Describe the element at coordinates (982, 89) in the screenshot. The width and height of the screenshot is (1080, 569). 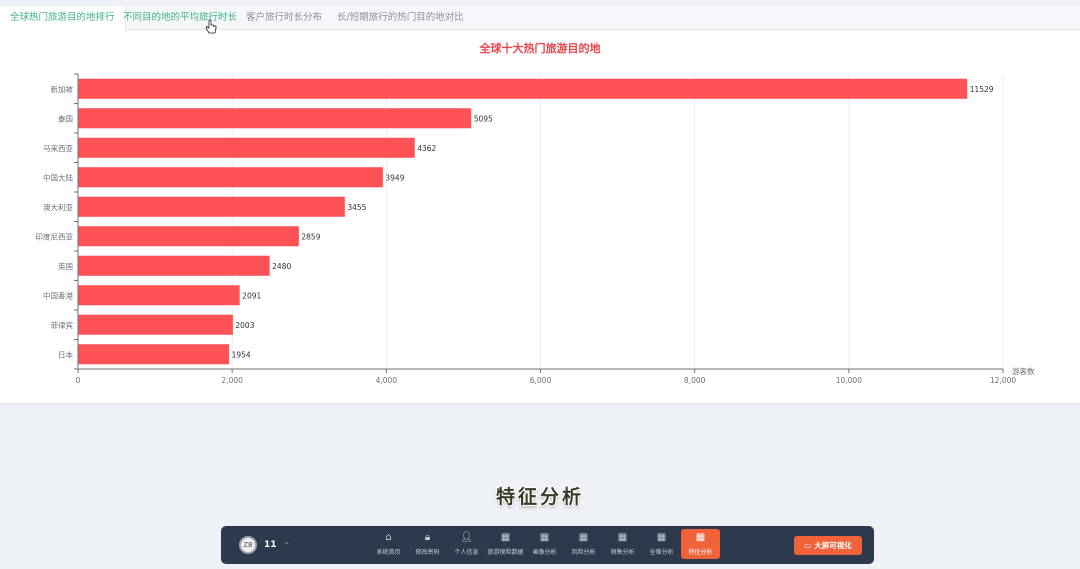
I see `bar-value-label: 11529` at that location.